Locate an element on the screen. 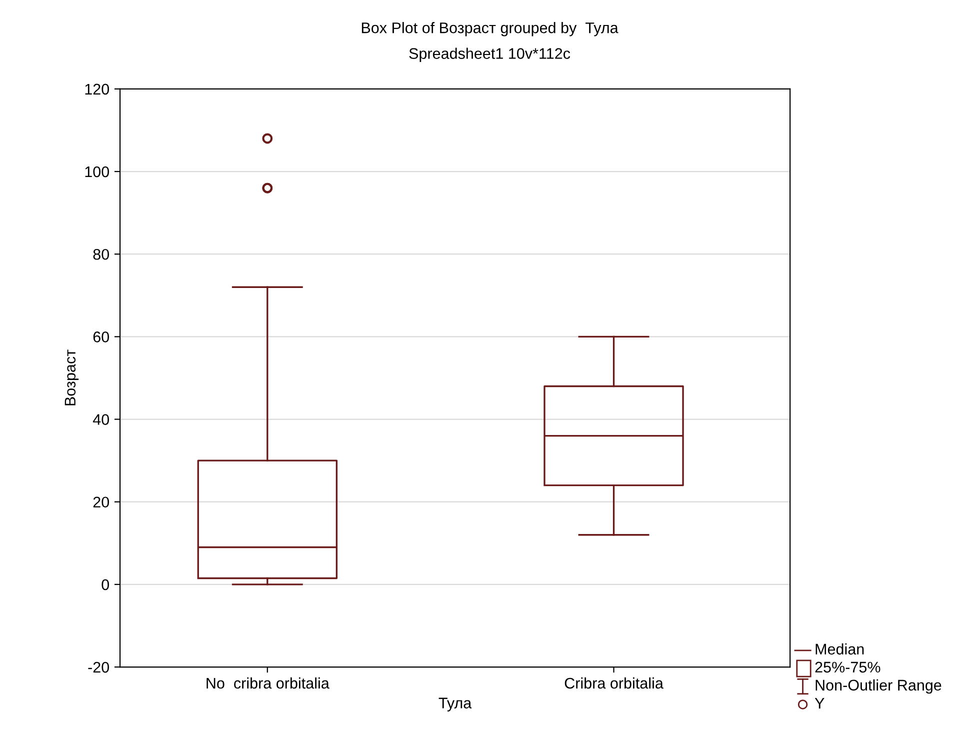  y-tick-label: 40 is located at coordinates (101, 419).